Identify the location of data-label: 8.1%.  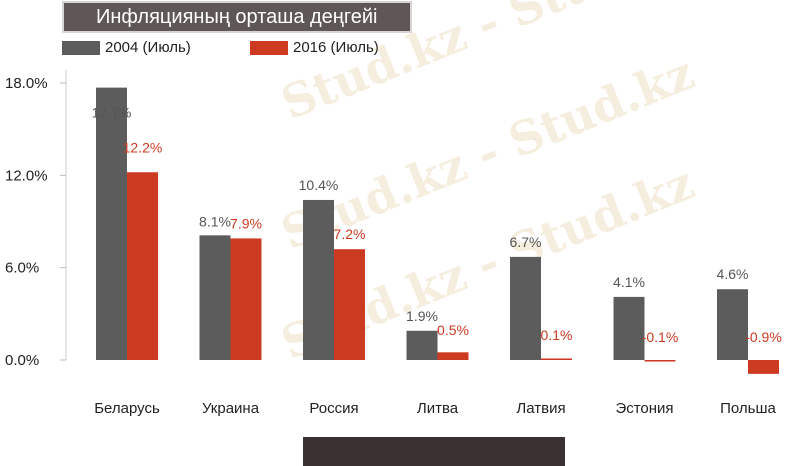
(215, 221).